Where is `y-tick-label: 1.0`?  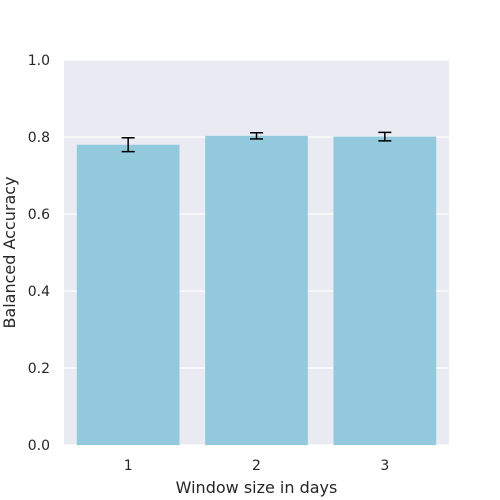
y-tick-label: 1.0 is located at coordinates (39, 61).